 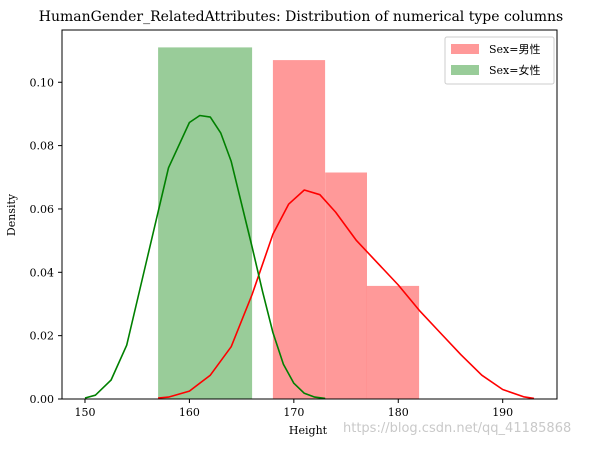 I want to click on y-tick-label: 0.02, so click(x=42, y=336).